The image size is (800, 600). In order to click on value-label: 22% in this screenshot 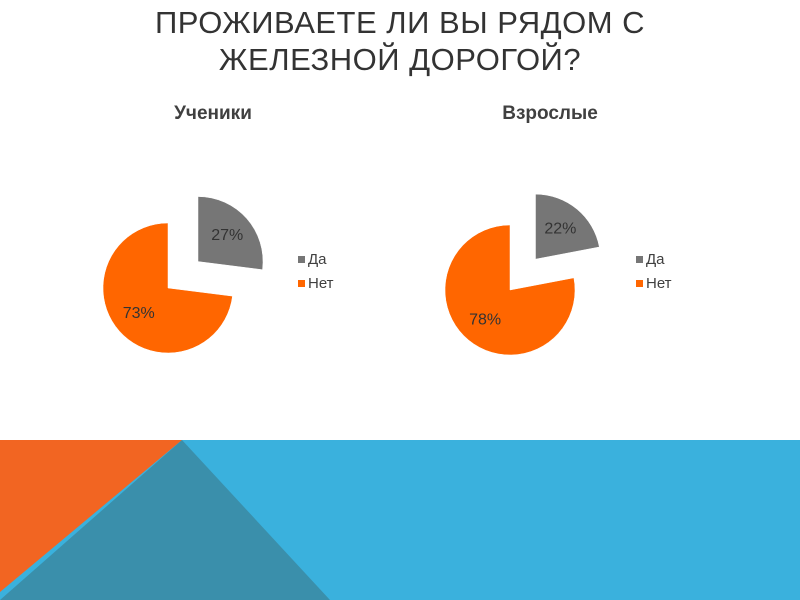, I will do `click(560, 228)`.